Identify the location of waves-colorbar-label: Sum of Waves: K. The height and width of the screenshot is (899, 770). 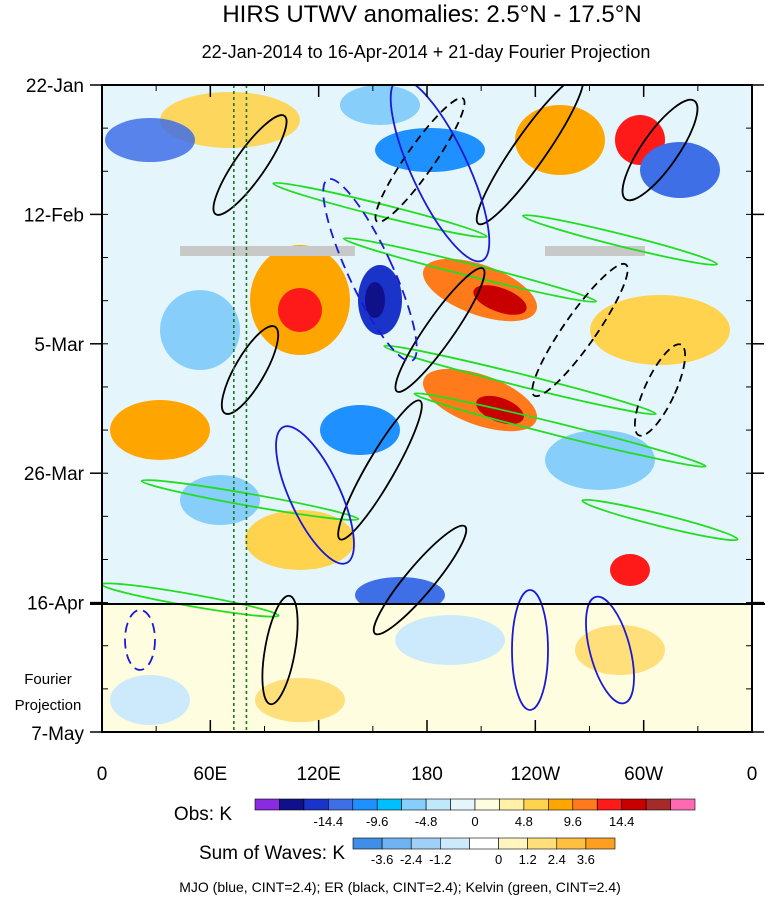
(272, 853).